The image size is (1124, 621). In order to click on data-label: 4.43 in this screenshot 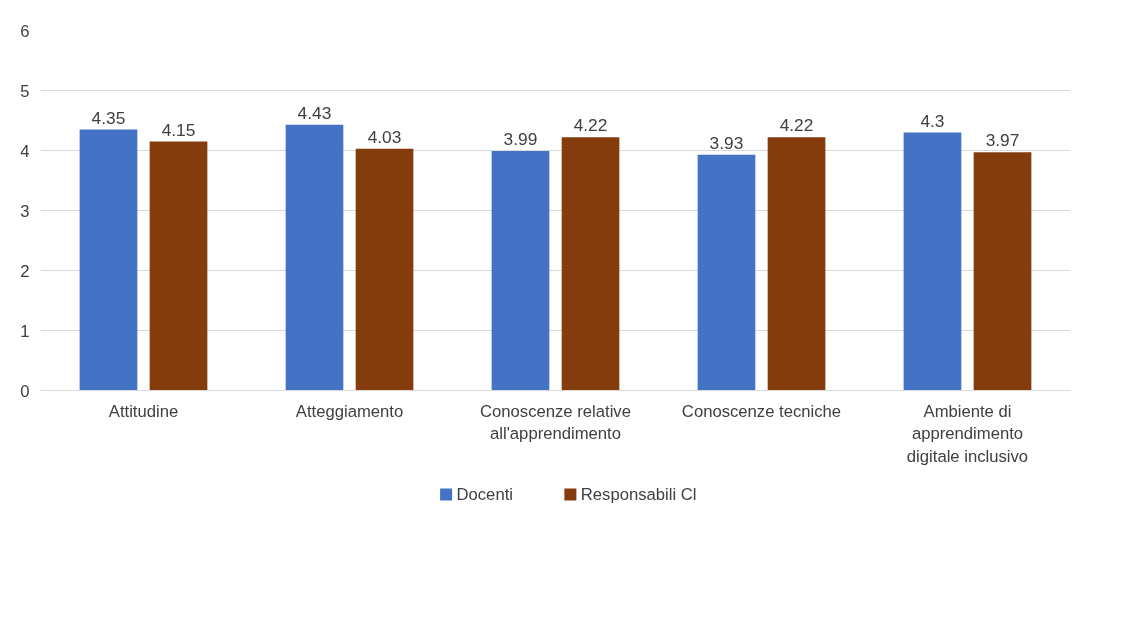, I will do `click(314, 112)`.